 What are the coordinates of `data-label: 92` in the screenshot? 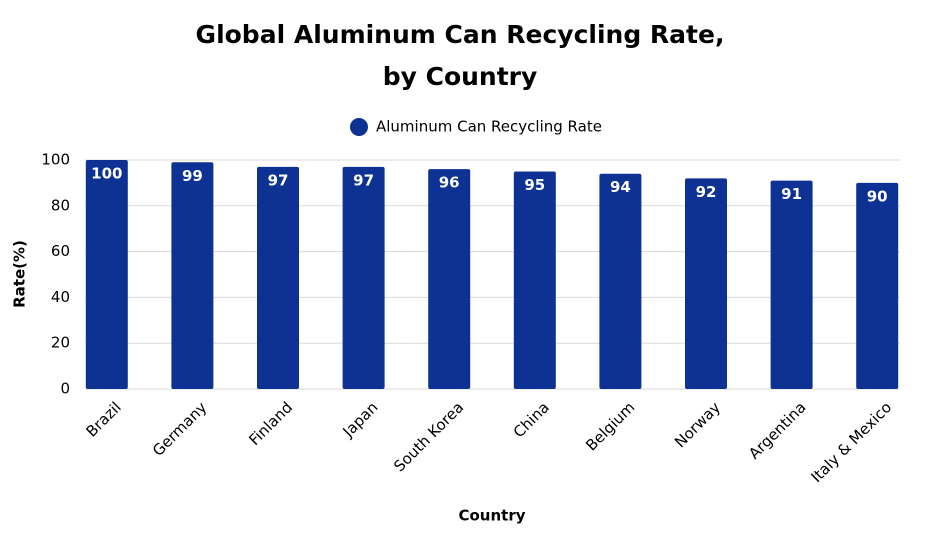 It's located at (706, 192).